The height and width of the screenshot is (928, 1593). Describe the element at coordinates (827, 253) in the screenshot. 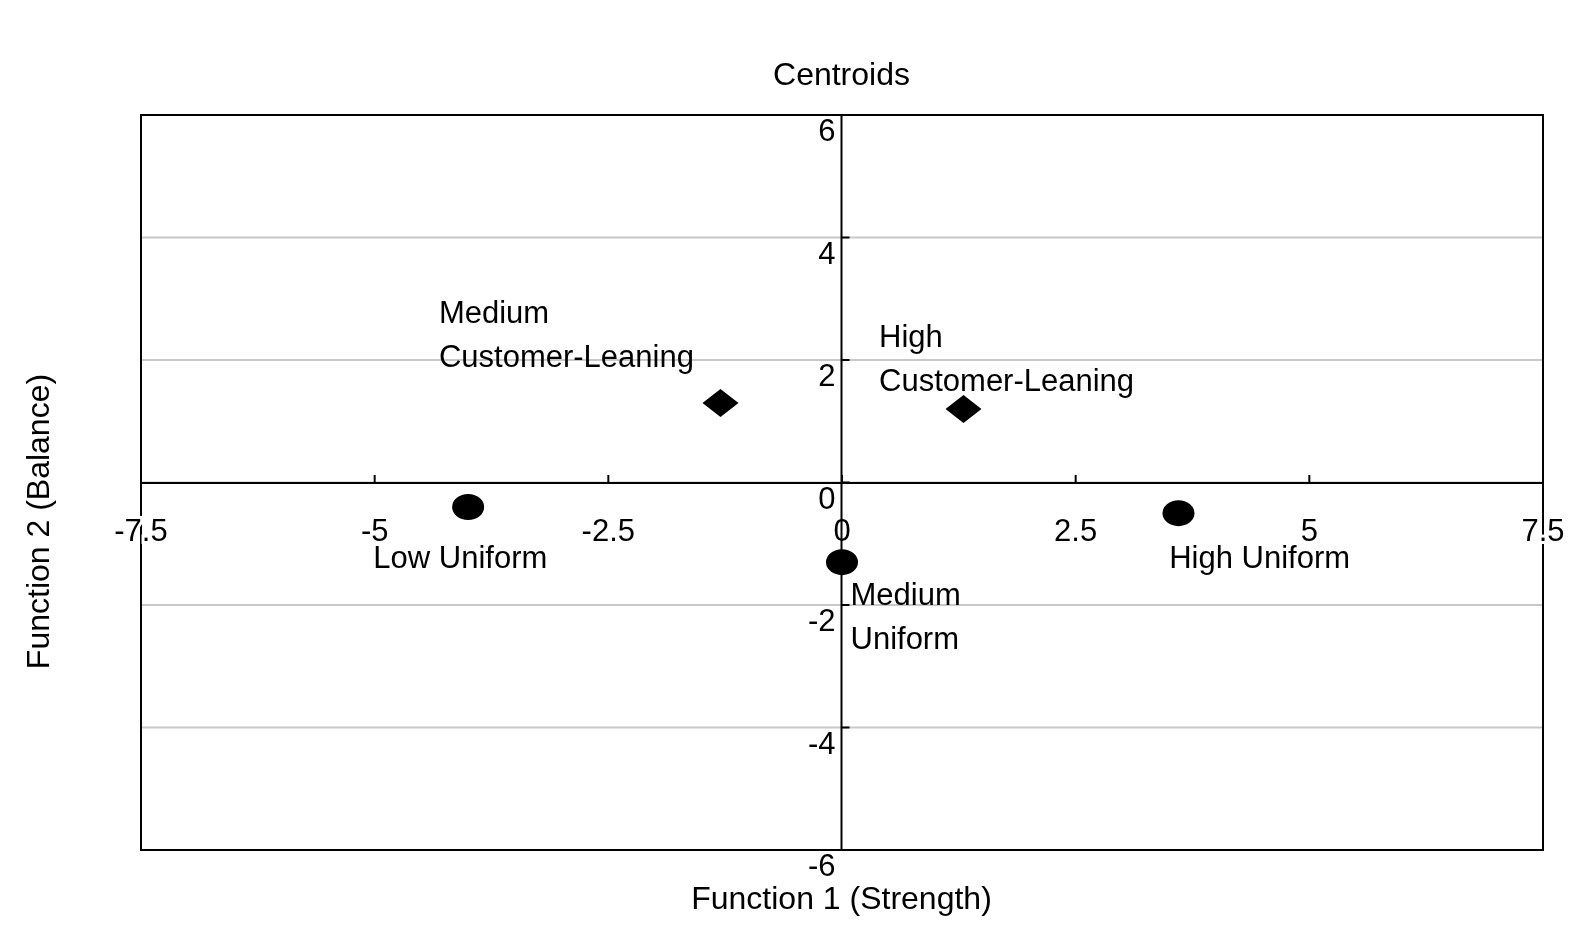

I see `y-tick-label: 4` at that location.